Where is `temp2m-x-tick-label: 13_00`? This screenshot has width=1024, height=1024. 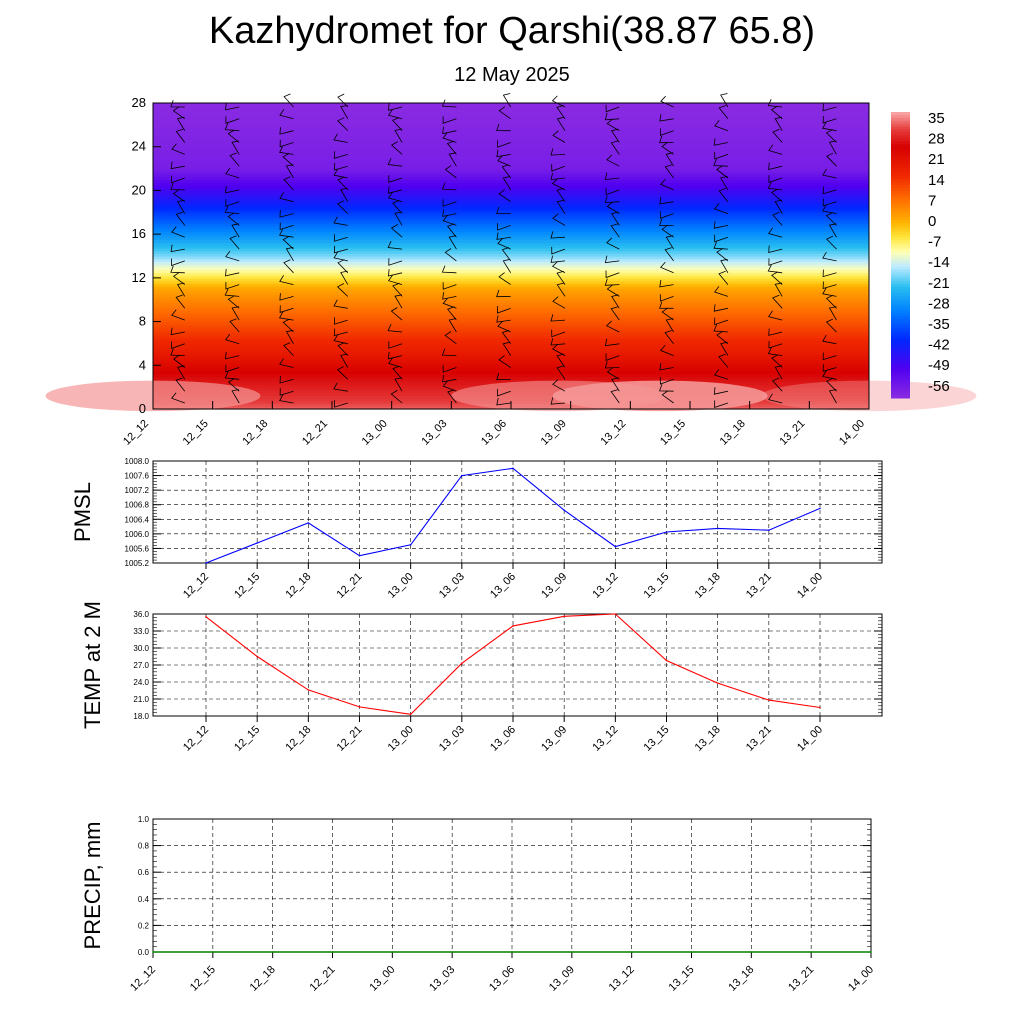
temp2m-x-tick-label: 13_00 is located at coordinates (401, 739).